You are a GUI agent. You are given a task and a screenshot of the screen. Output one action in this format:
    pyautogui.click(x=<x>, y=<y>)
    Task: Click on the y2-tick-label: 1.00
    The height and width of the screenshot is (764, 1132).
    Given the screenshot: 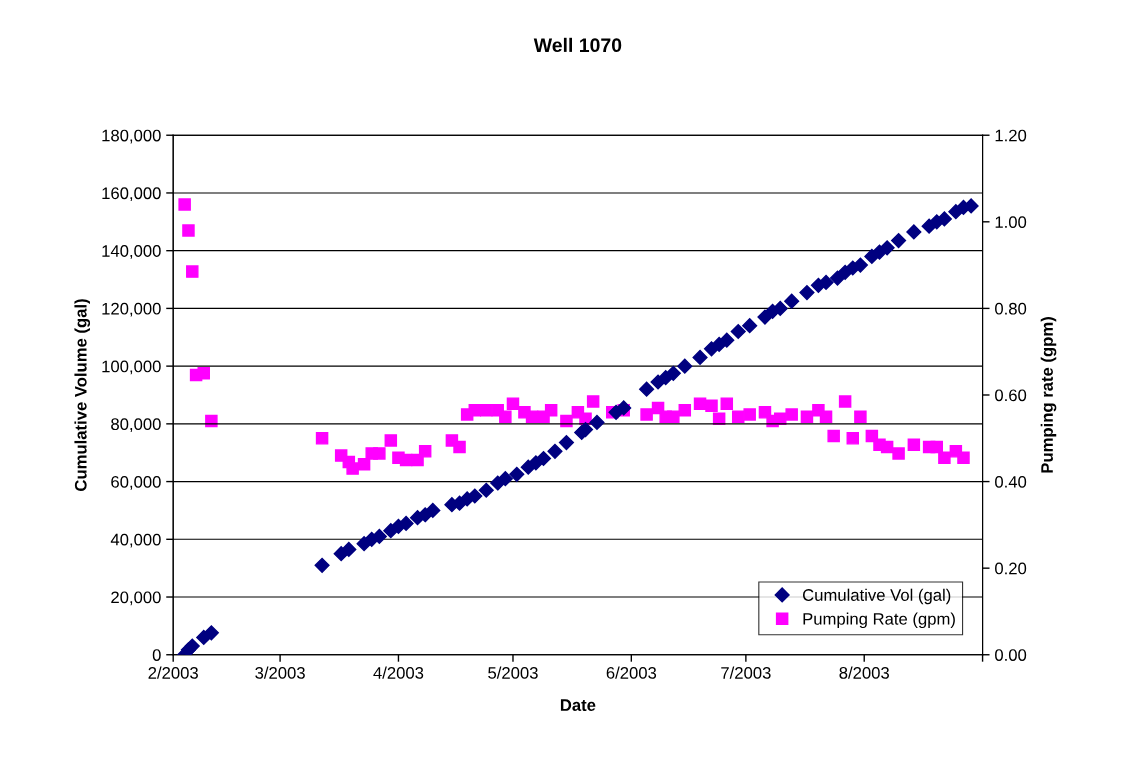 What is the action you would take?
    pyautogui.click(x=1011, y=222)
    